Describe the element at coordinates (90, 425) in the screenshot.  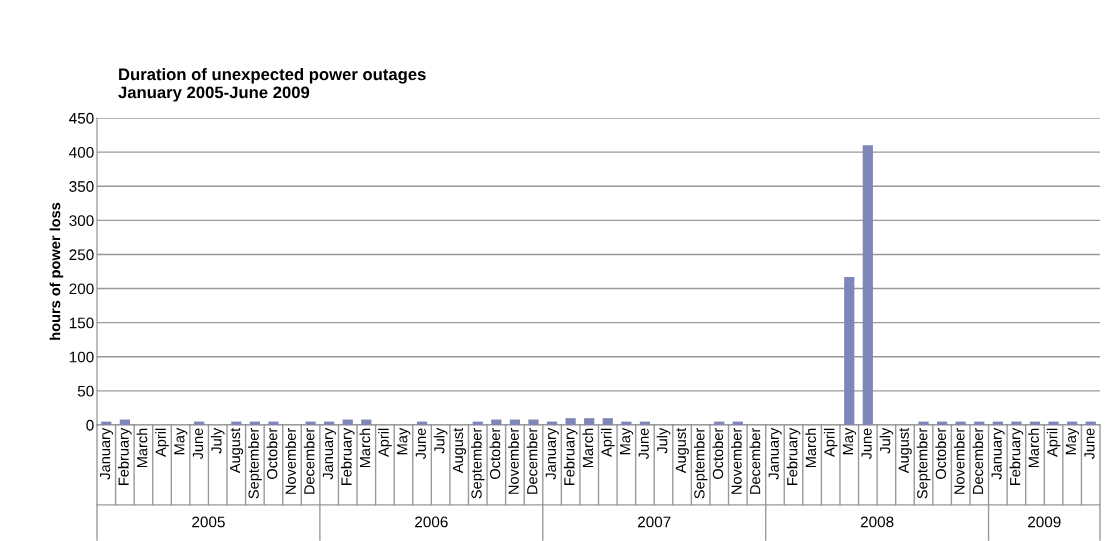
I see `y-tick-label: 0` at that location.